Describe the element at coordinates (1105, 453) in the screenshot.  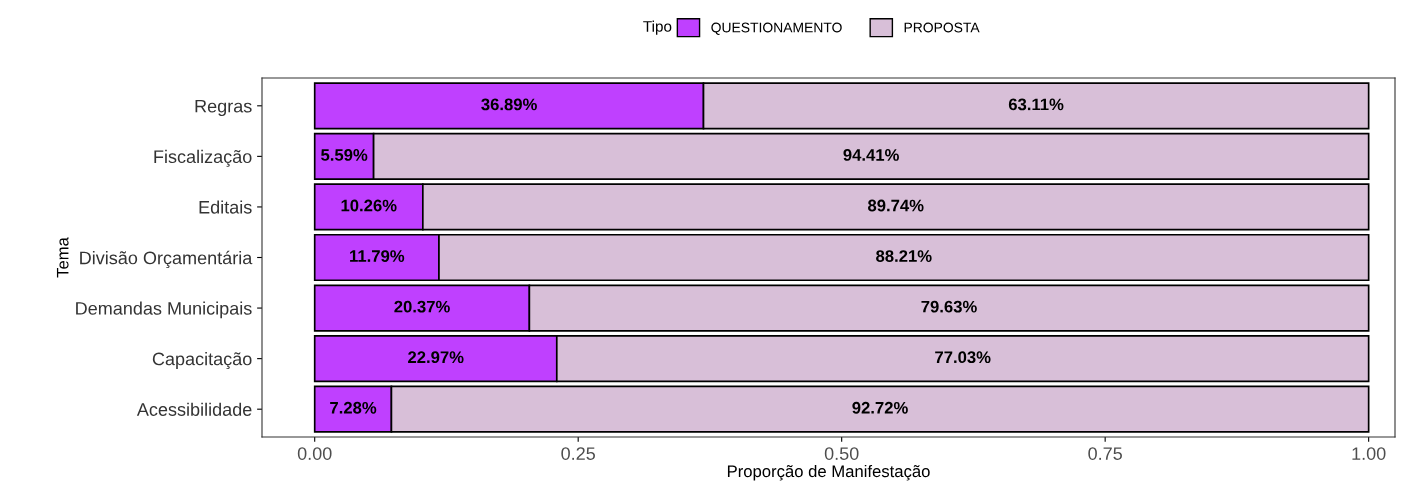
I see `x-tick-label: 0.75` at that location.